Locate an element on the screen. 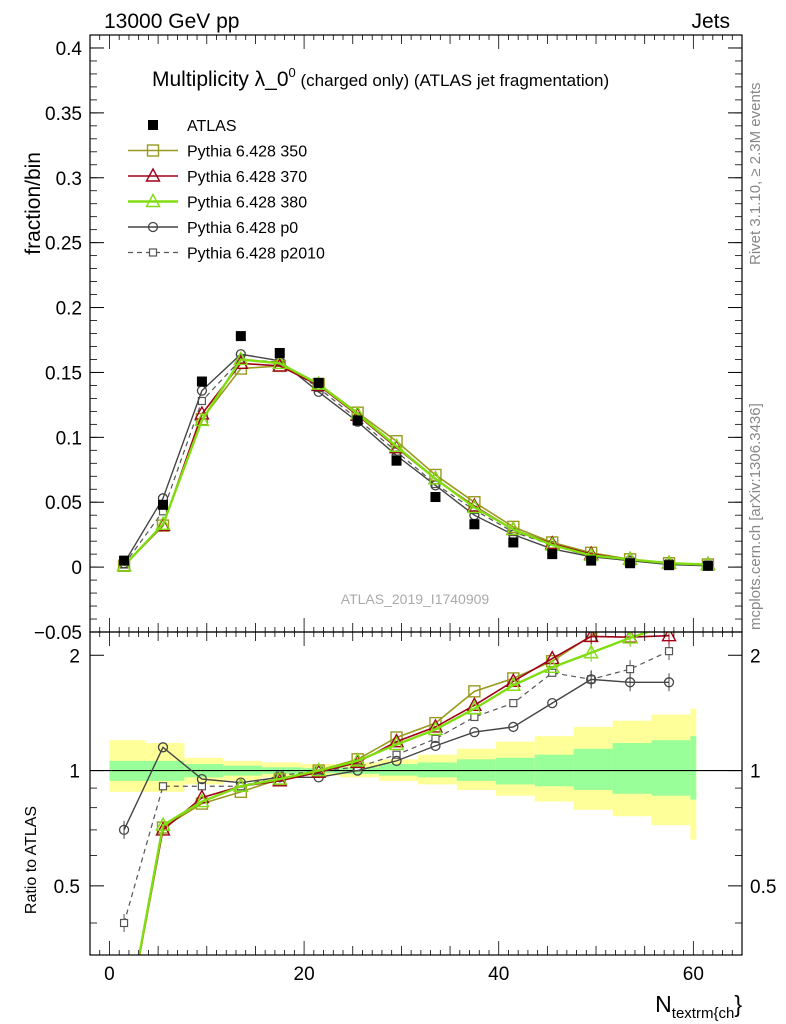 The height and width of the screenshot is (1024, 786). y-tick-label: −0.05 is located at coordinates (58, 633).